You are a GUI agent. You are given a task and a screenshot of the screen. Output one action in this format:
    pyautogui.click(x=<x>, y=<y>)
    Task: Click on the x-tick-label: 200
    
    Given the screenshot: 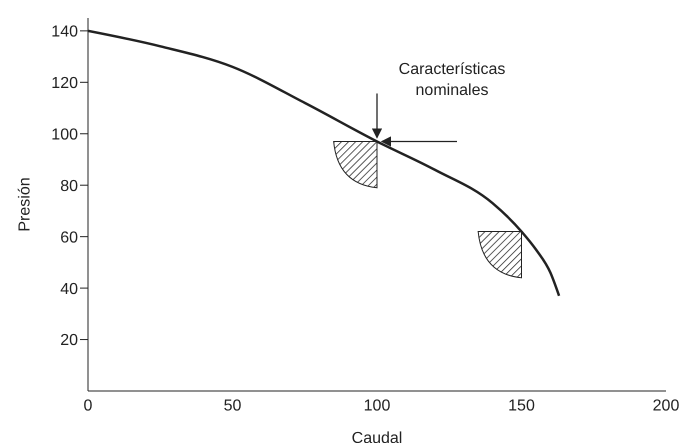 What is the action you would take?
    pyautogui.click(x=666, y=405)
    